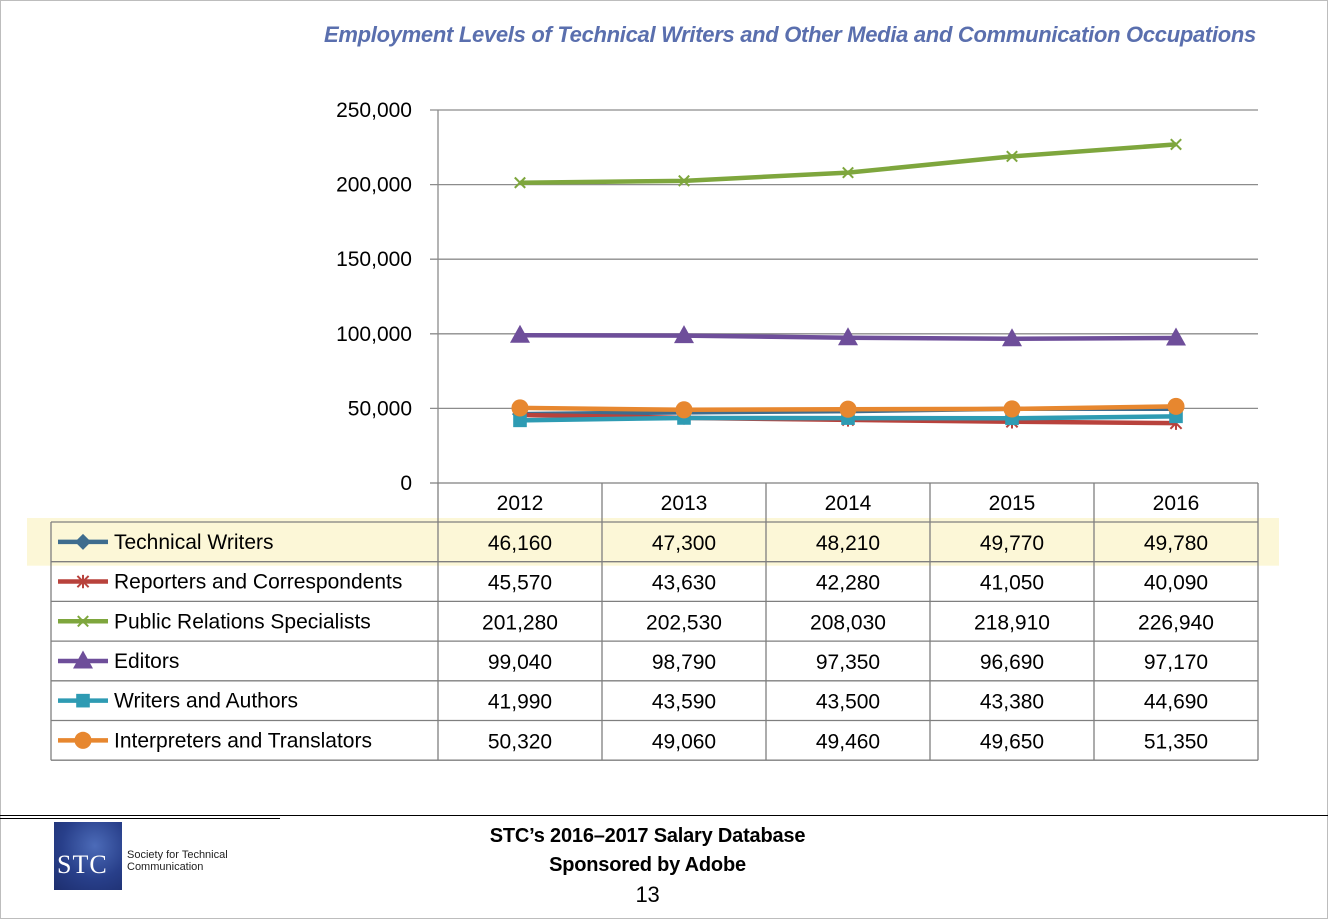 The width and height of the screenshot is (1328, 919). I want to click on legend-marker-public-relations-specialists, so click(83, 621).